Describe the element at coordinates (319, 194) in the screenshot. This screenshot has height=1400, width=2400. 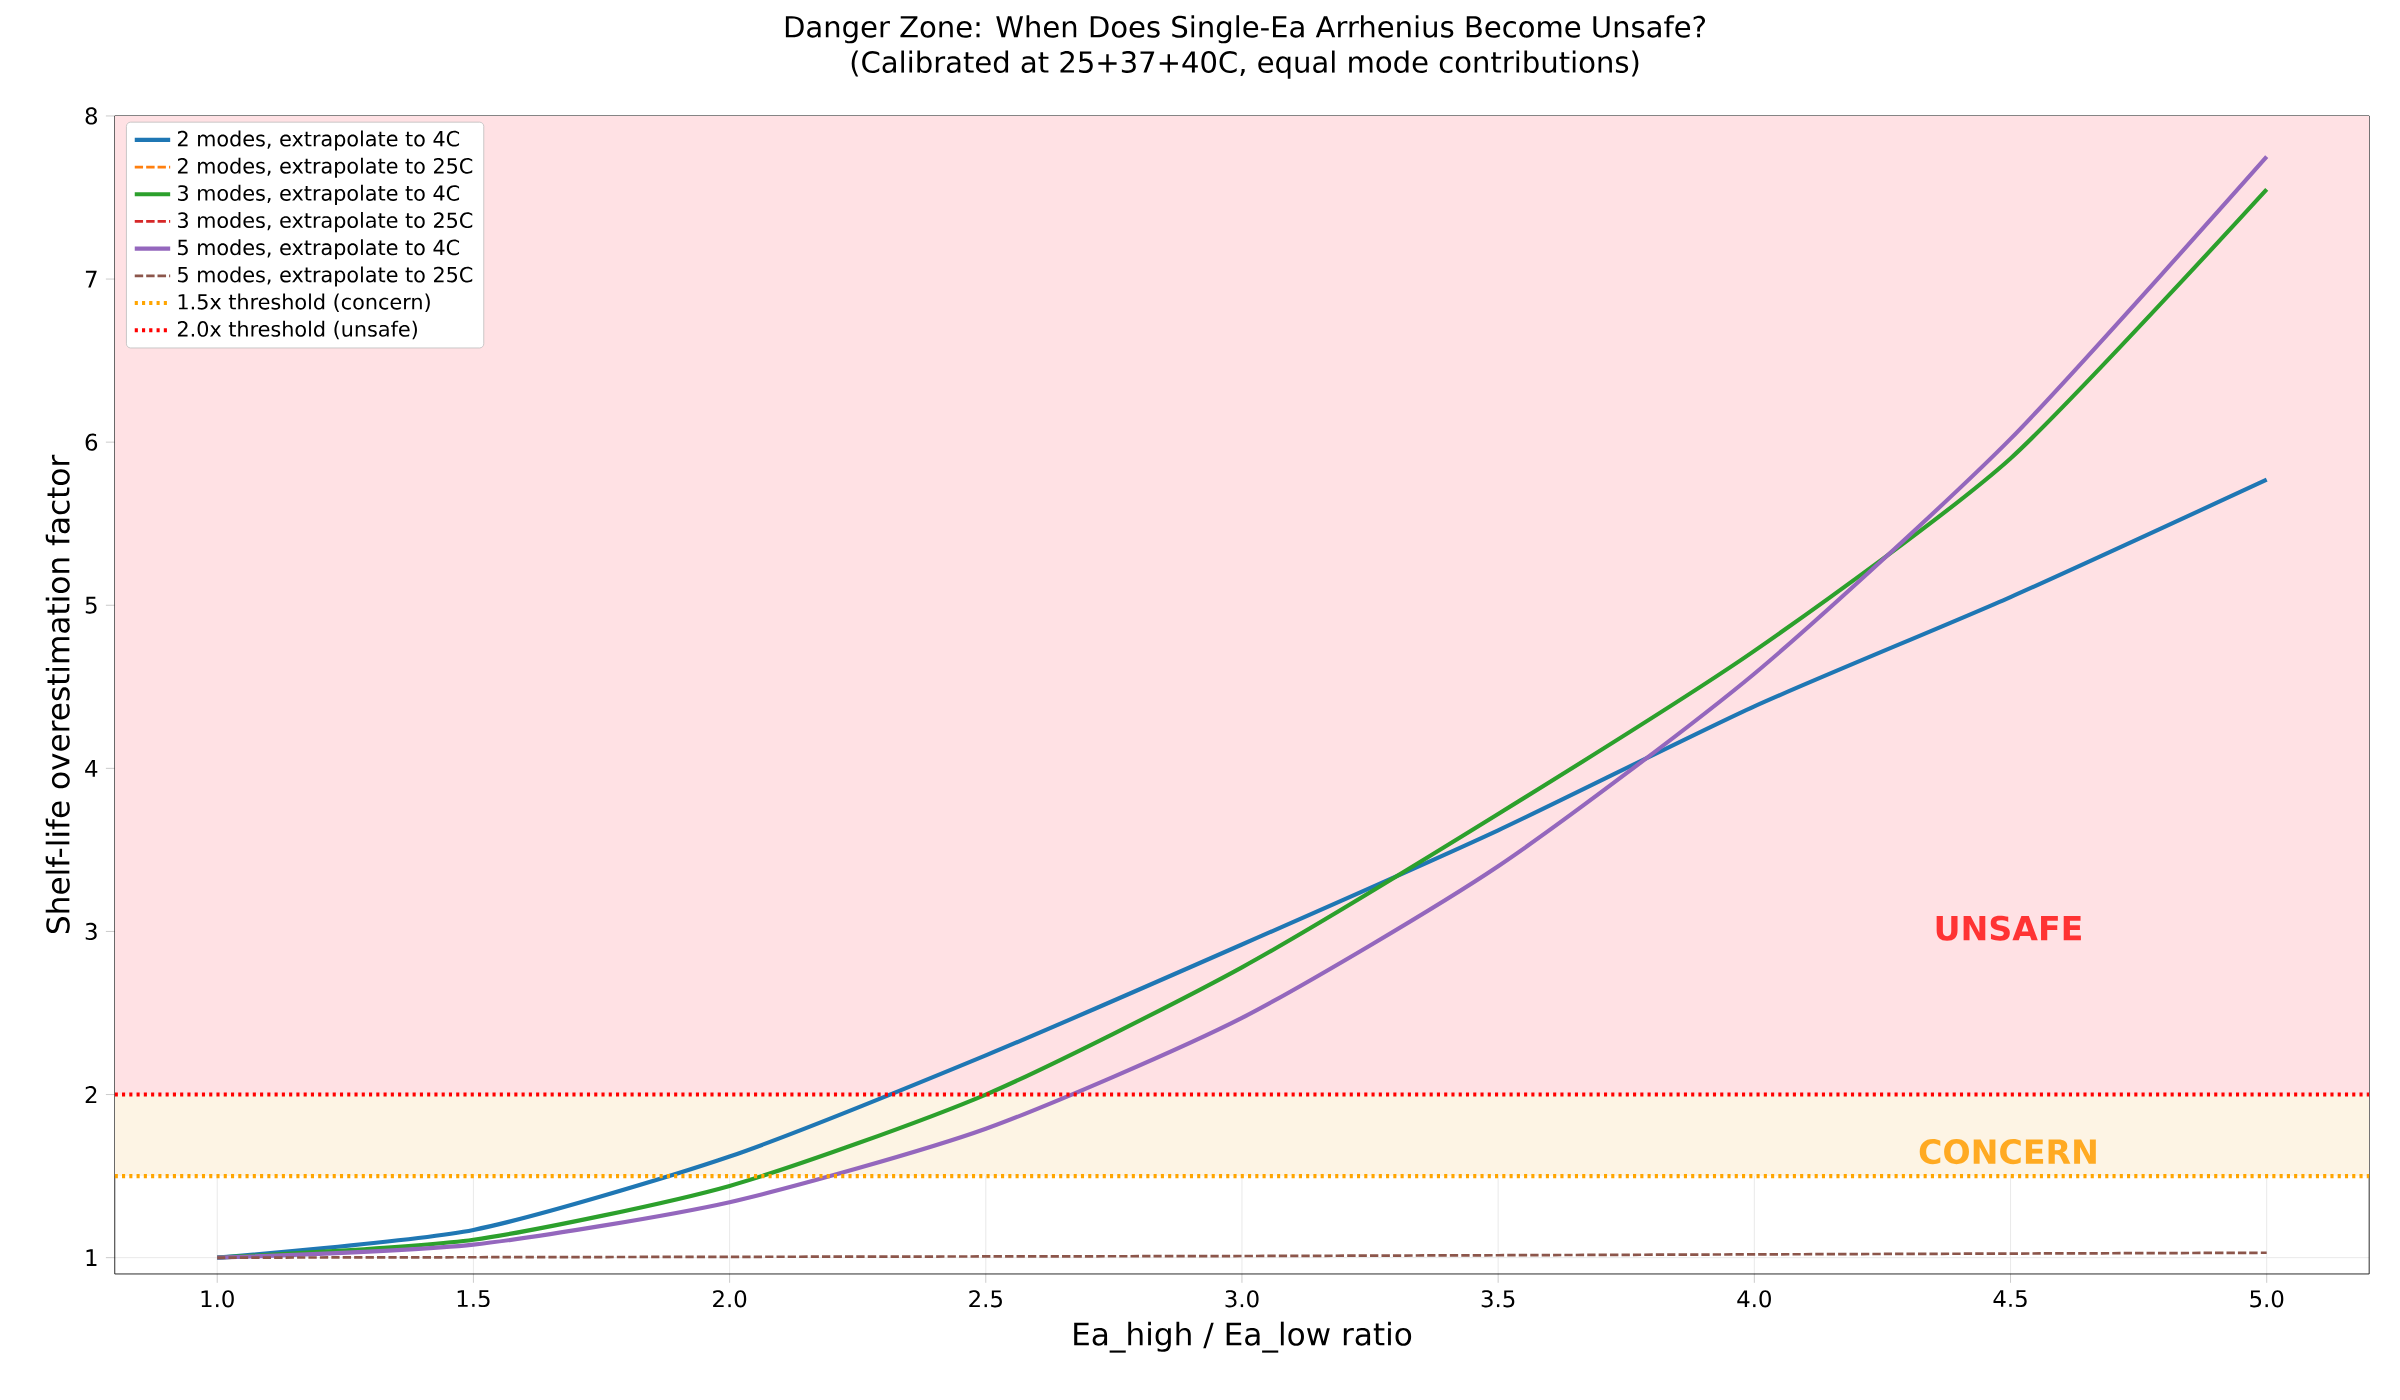
I see `legend-label: 3 modes, extrapolate to 4C` at that location.